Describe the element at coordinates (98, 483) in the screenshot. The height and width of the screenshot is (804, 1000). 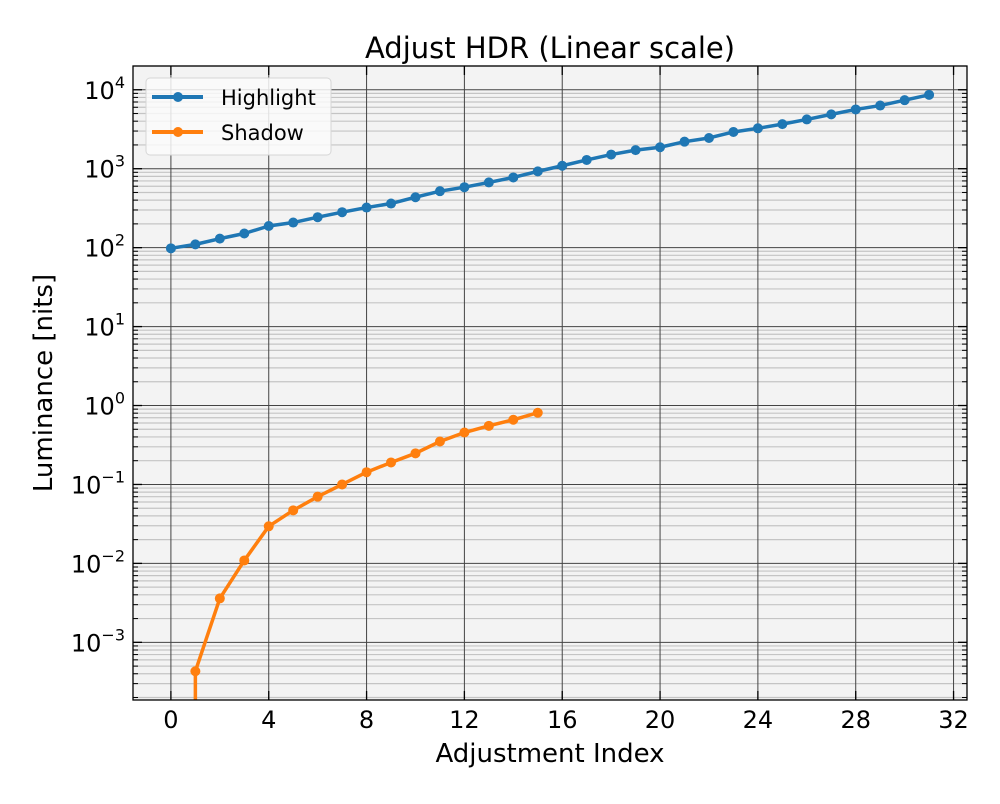
I see `y-tick-label: 10⁻¹` at that location.